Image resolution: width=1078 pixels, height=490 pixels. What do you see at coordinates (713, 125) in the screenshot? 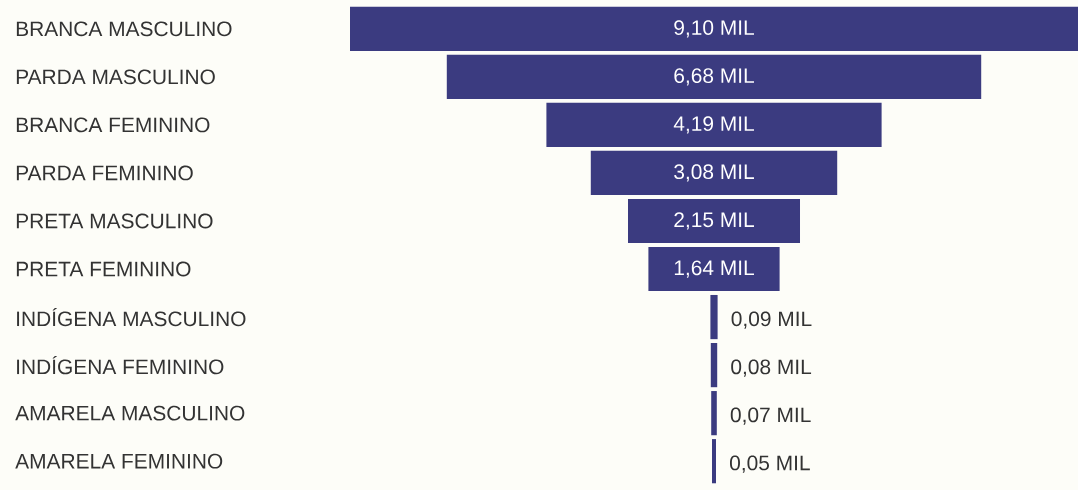
I see `data-label: 4,19 MIL` at bounding box center [713, 125].